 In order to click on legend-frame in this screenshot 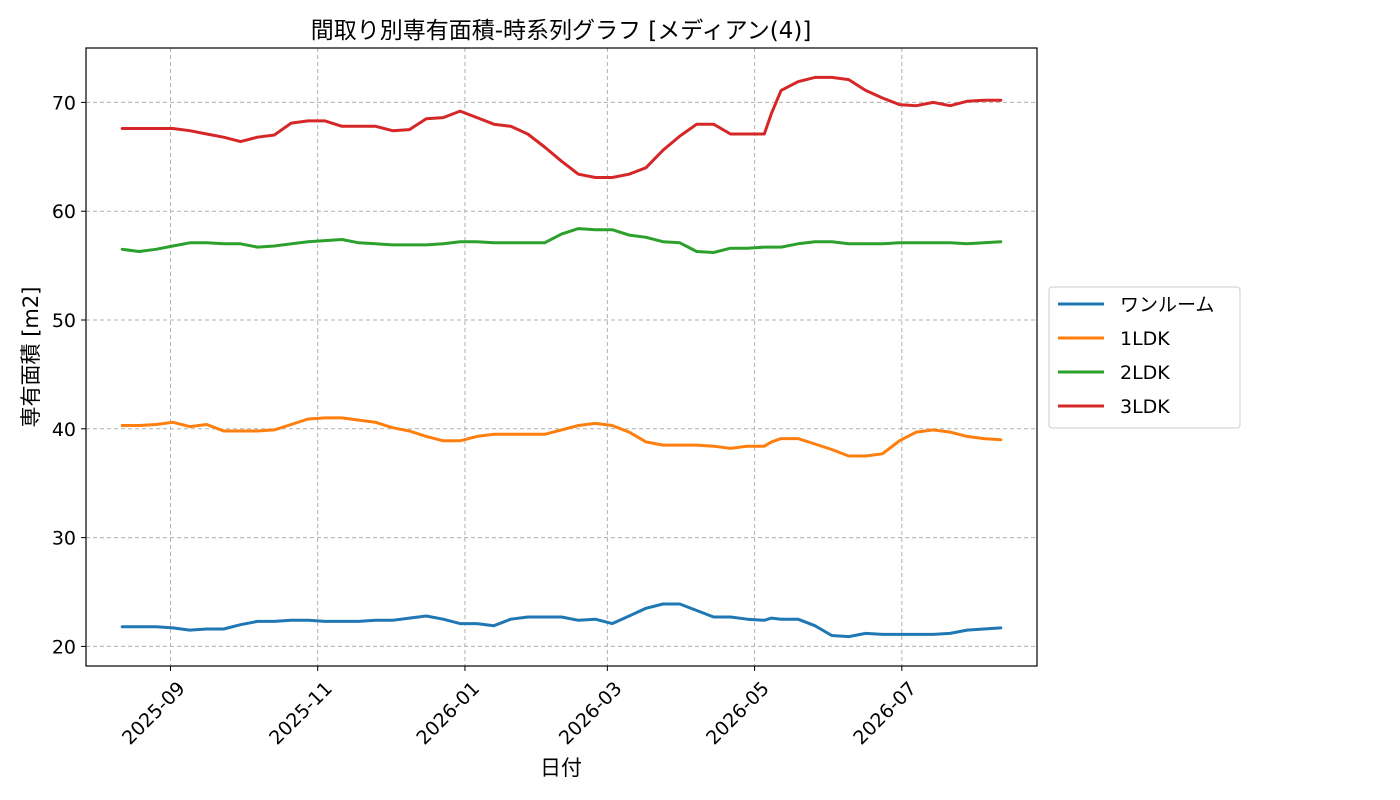, I will do `click(1144, 357)`.